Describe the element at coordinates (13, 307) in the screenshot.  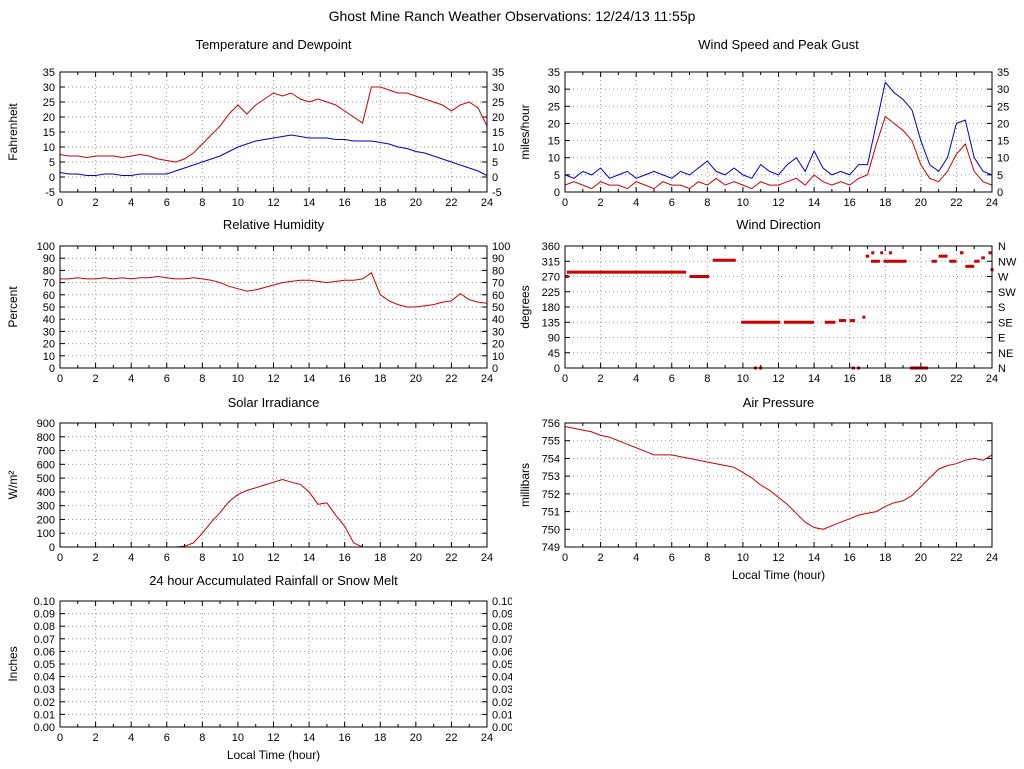
I see `svg-text: Percent` at that location.